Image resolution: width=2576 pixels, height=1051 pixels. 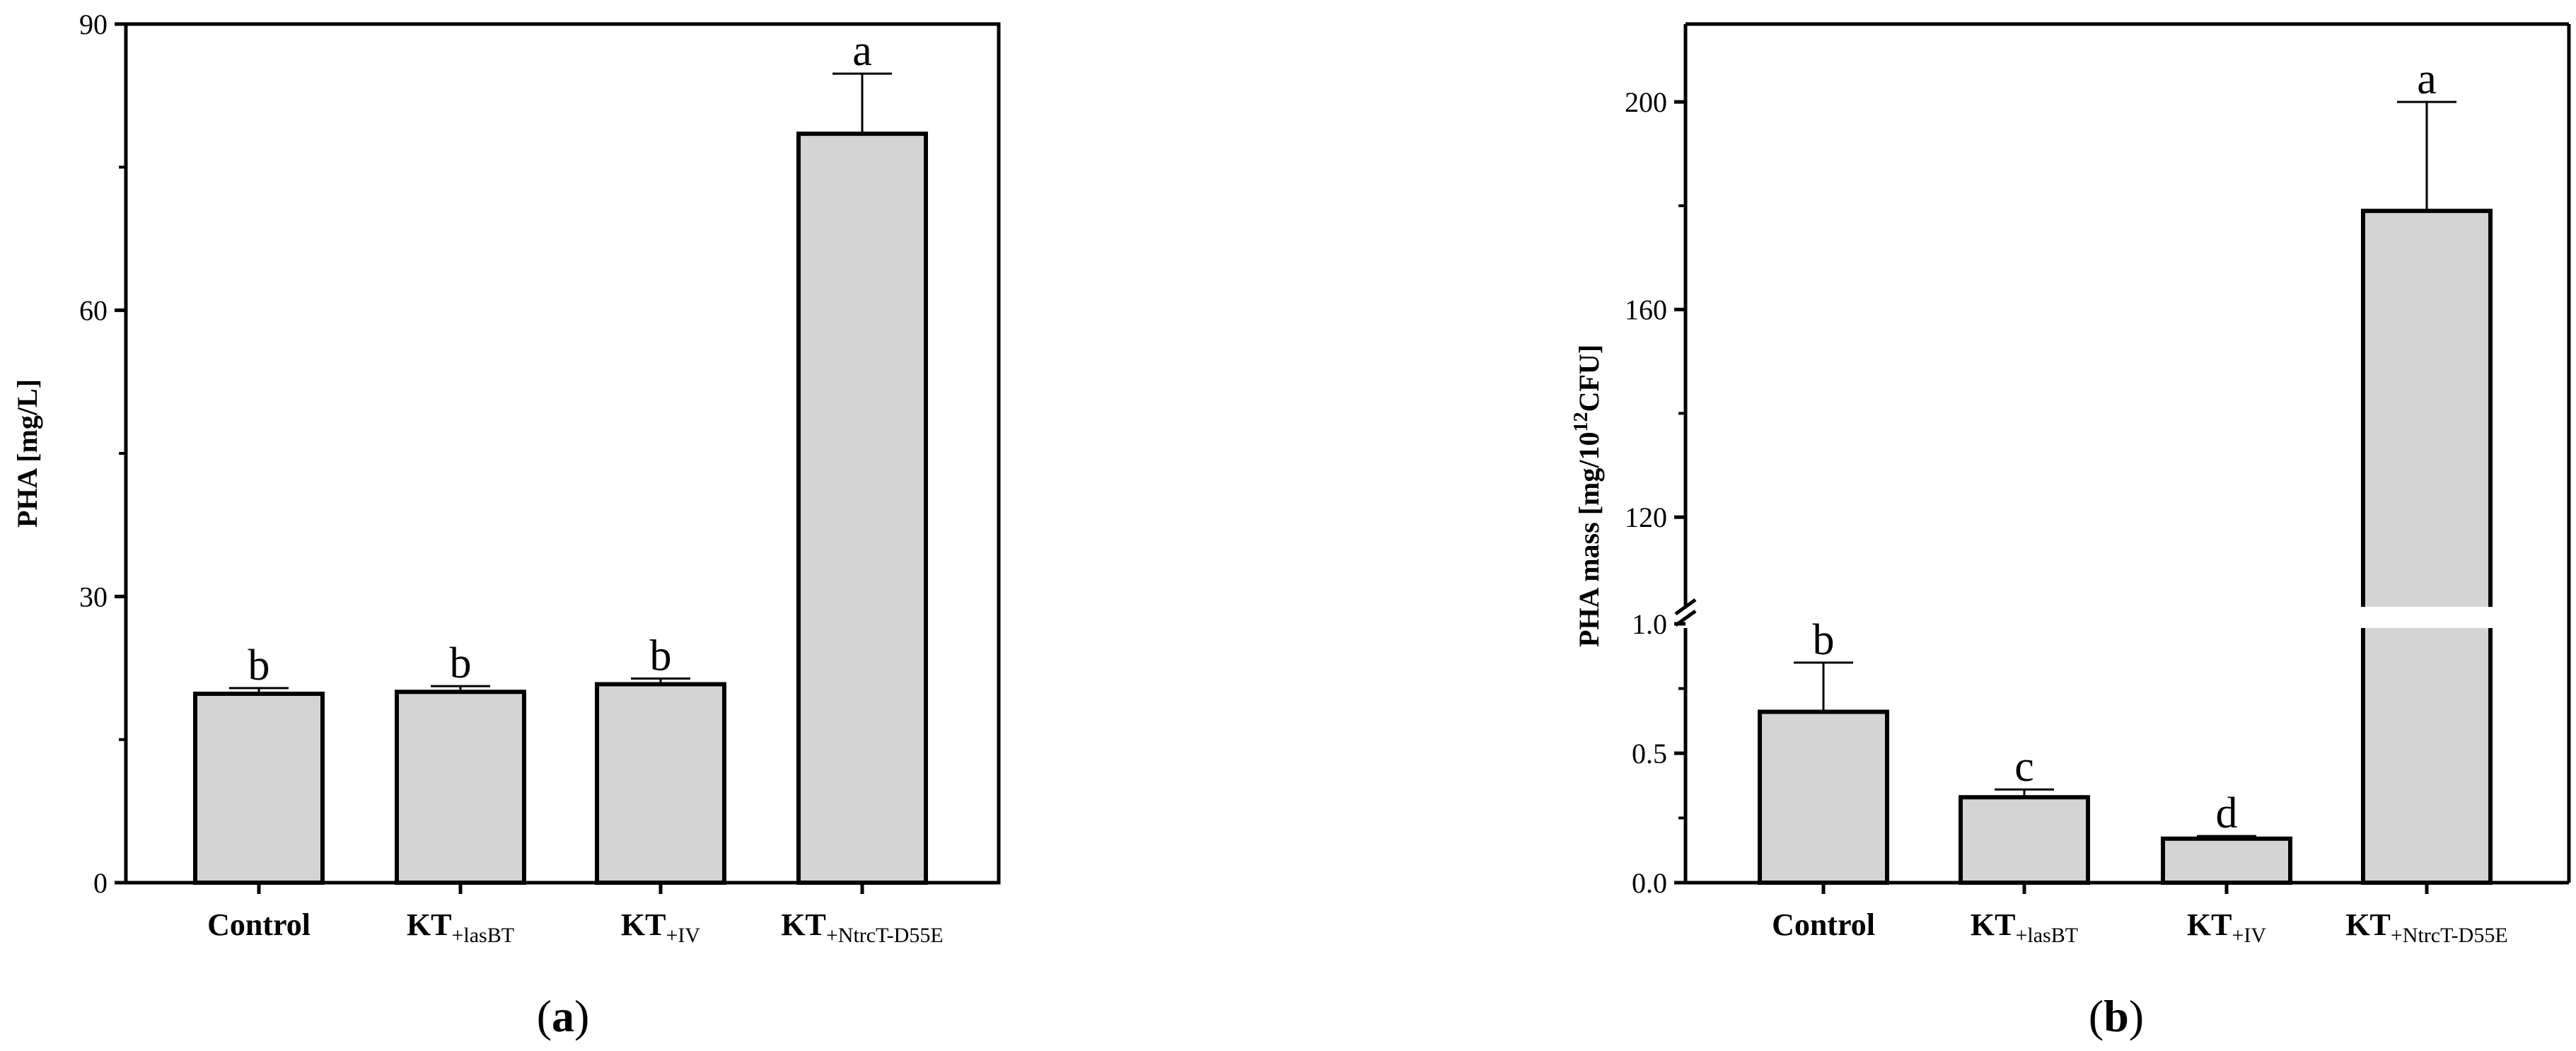 I want to click on panel-b-significance-label: b, so click(x=1824, y=640).